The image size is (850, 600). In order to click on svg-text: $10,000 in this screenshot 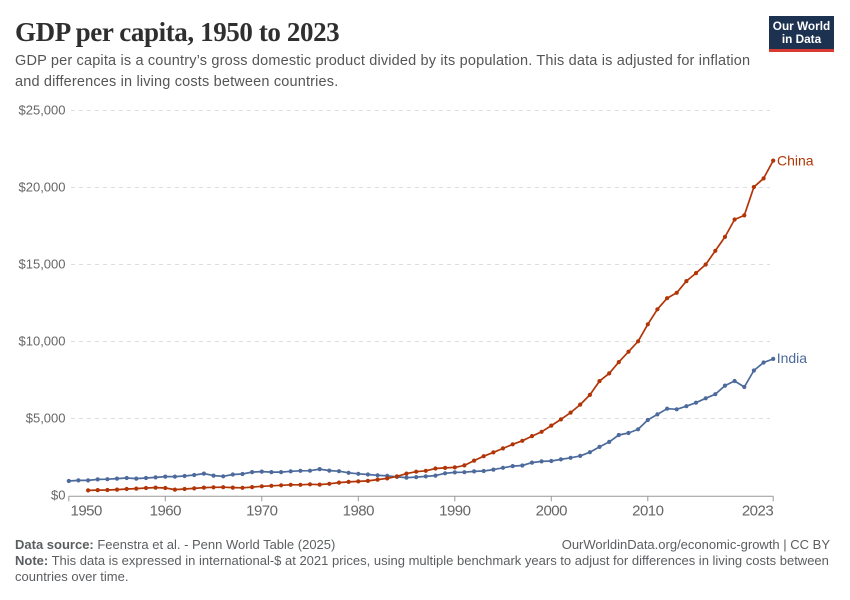, I will do `click(42, 340)`.